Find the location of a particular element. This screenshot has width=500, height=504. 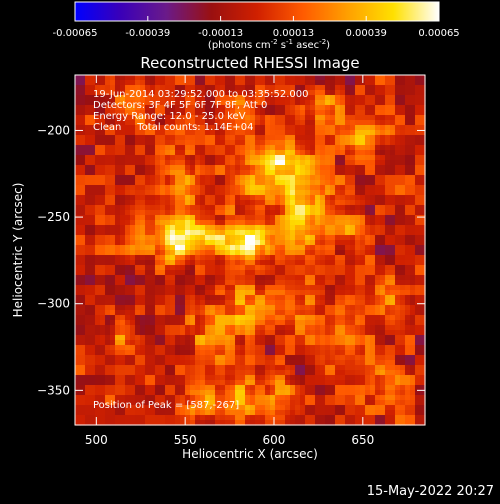

info-detectors: Detectors: 3F 4F 5F 6F 7F 8F, Att 0 is located at coordinates (180, 105).